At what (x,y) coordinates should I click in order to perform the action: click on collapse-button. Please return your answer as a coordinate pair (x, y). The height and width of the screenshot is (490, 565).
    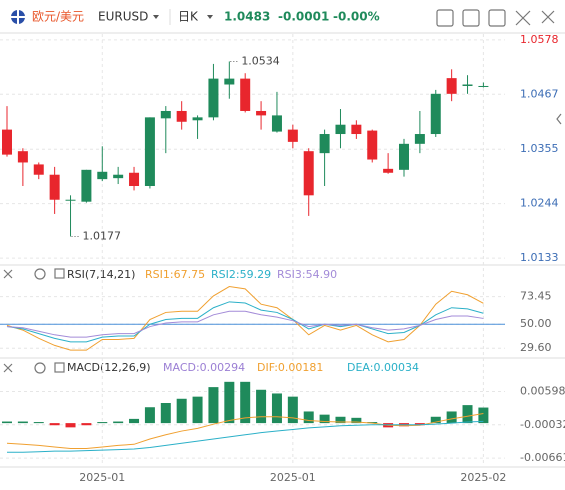
    Looking at the image, I should click on (559, 119).